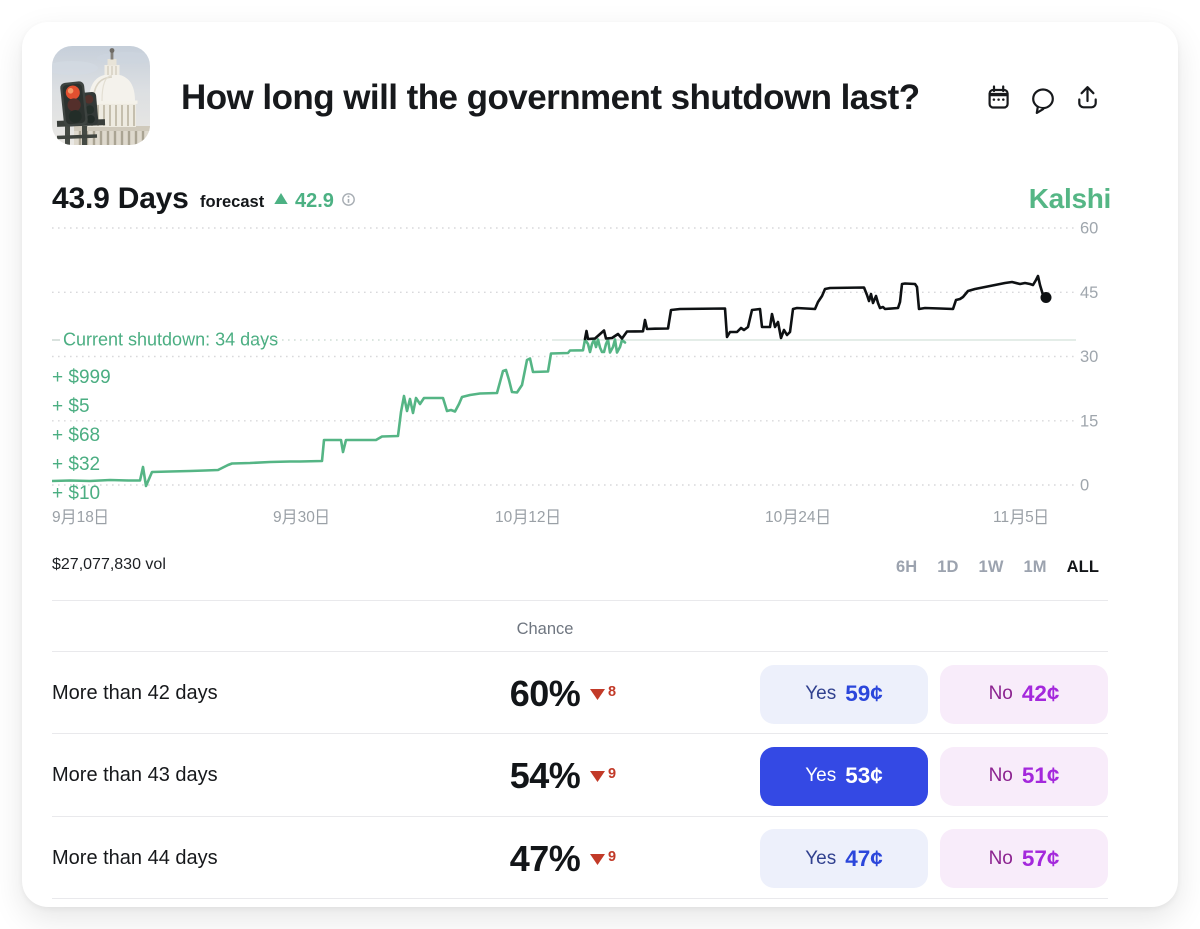 This screenshot has width=1200, height=929. What do you see at coordinates (76, 493) in the screenshot?
I see `svg-text: + $10` at bounding box center [76, 493].